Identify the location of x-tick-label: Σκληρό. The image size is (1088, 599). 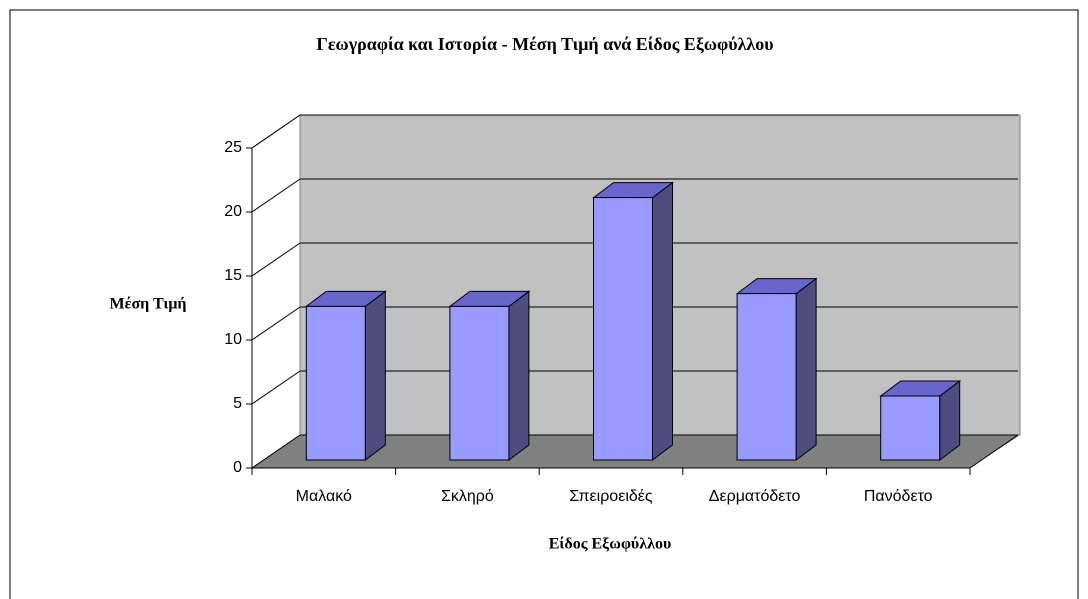
(467, 496).